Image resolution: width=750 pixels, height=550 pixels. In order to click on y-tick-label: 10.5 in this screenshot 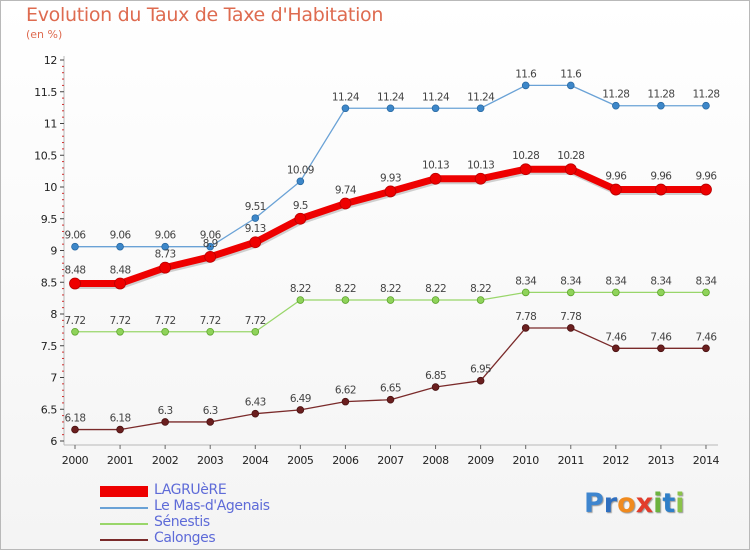, I will do `click(45, 155)`.